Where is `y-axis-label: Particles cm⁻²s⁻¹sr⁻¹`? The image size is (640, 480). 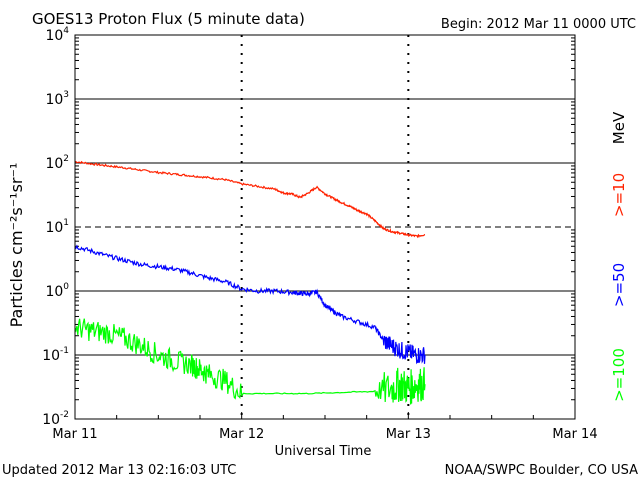
y-axis-label: Particles cm⁻²s⁻¹sr⁻¹ is located at coordinates (16, 245).